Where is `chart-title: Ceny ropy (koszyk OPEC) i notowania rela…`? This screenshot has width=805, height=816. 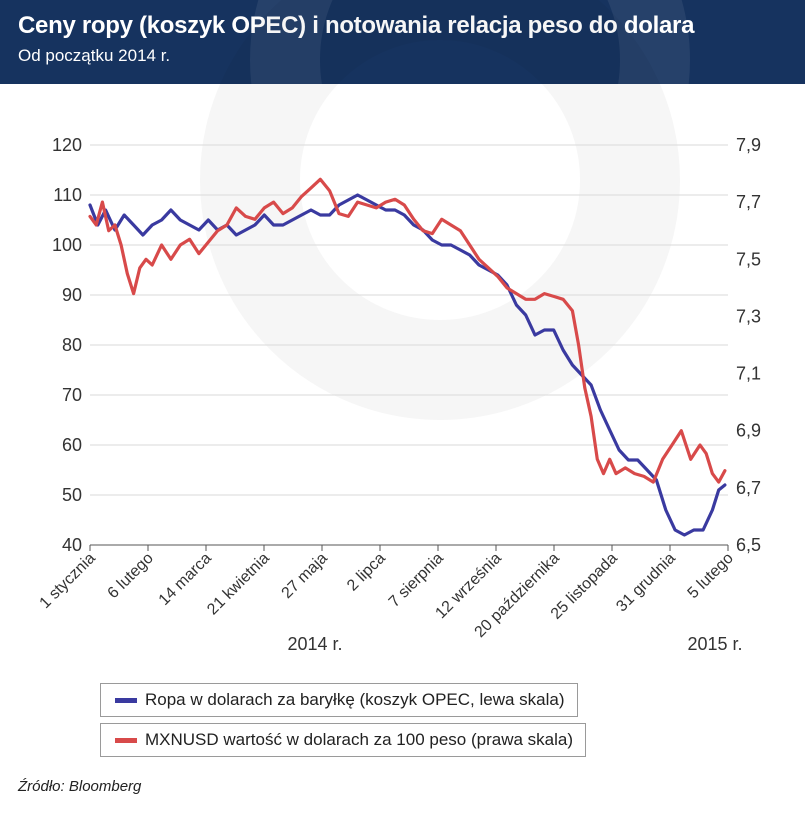 chart-title: Ceny ropy (koszyk OPEC) i notowania rela… is located at coordinates (356, 25).